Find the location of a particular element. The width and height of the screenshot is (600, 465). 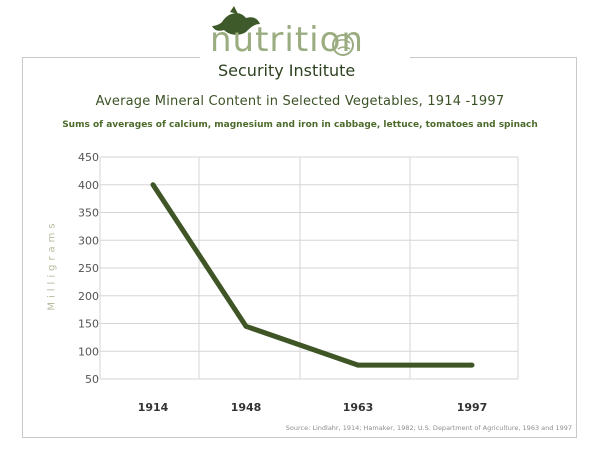

y-tick-label: 150 is located at coordinates (88, 324).